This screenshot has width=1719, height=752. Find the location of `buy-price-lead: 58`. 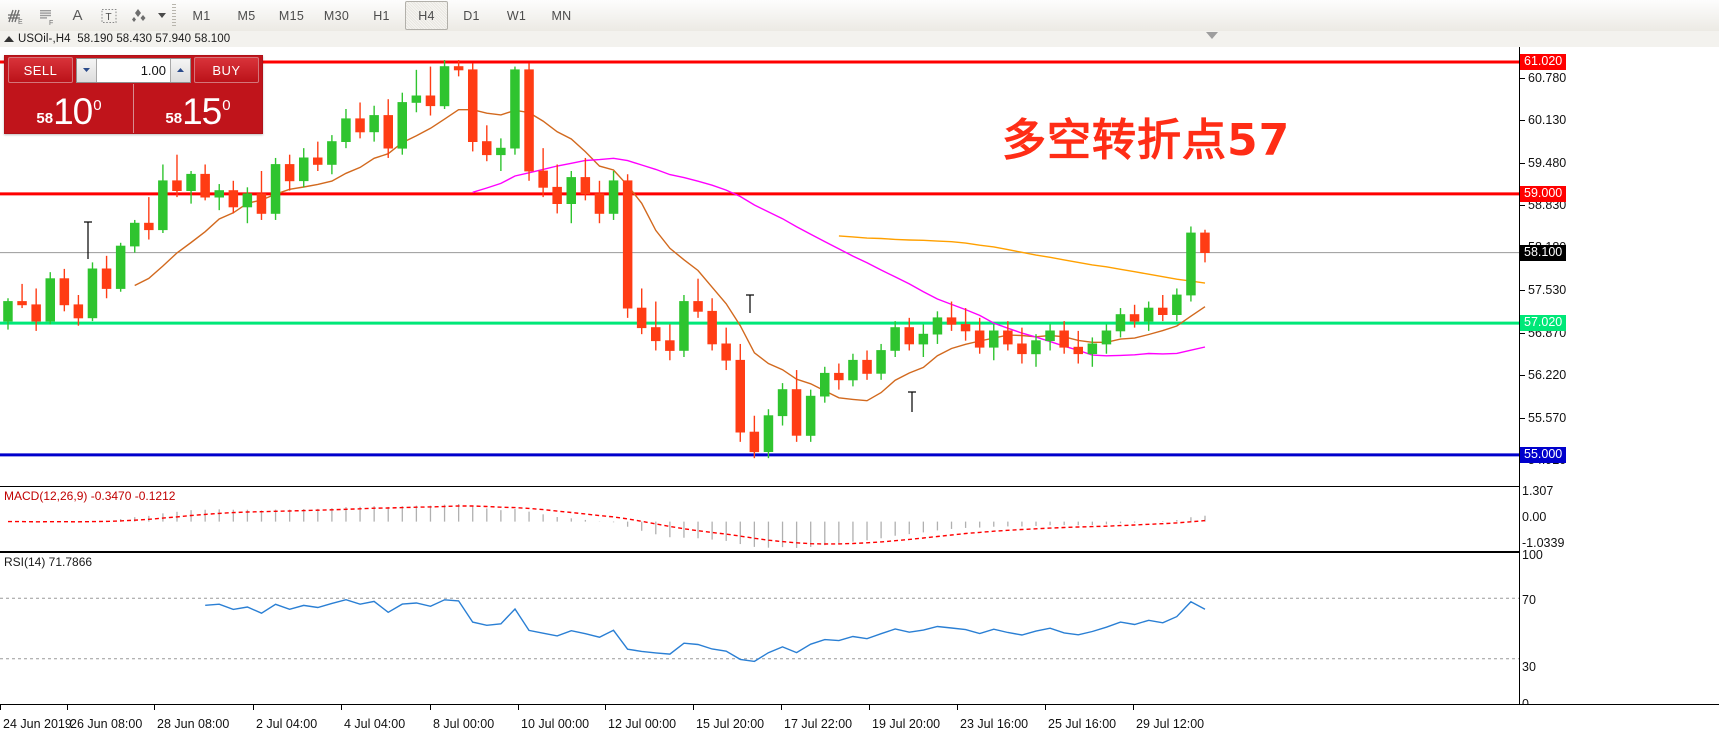

buy-price-lead: 58 is located at coordinates (174, 118).